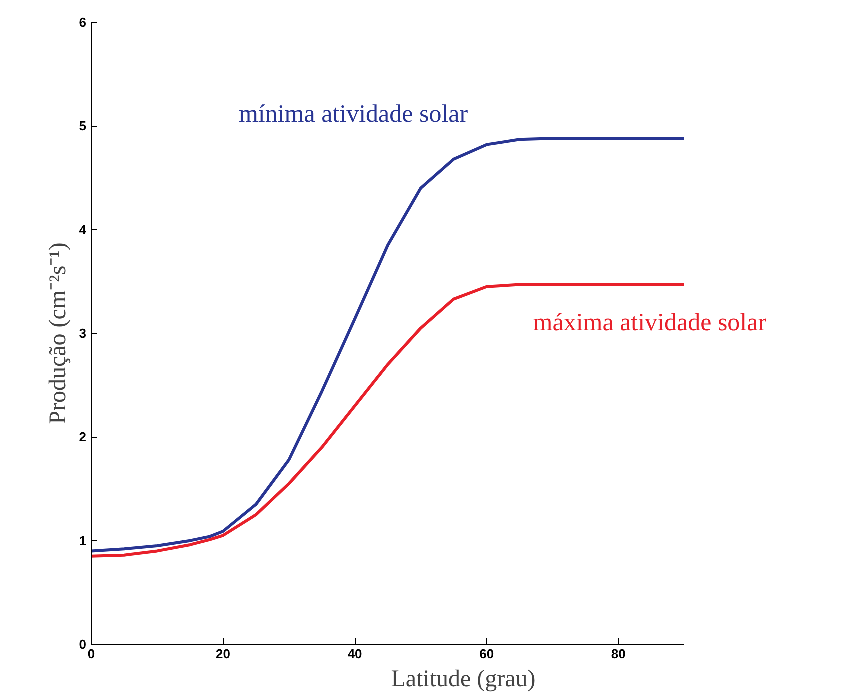  What do you see at coordinates (83, 437) in the screenshot?
I see `y-tick-label: 2` at bounding box center [83, 437].